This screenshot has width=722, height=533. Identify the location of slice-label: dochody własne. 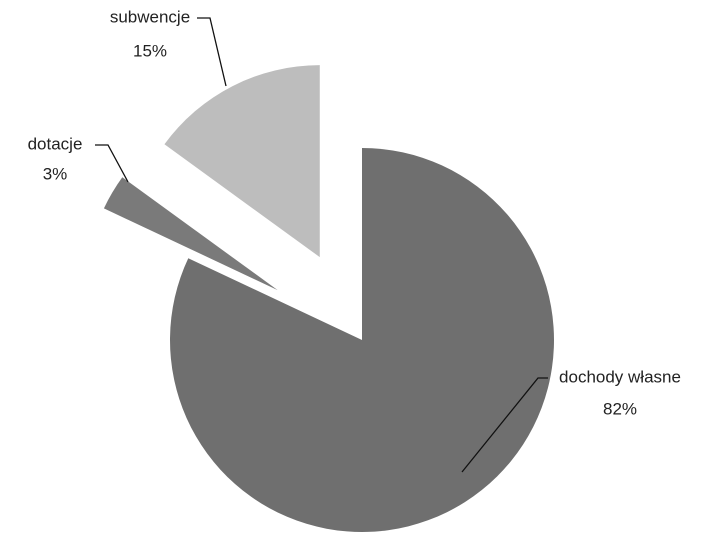
(620, 376).